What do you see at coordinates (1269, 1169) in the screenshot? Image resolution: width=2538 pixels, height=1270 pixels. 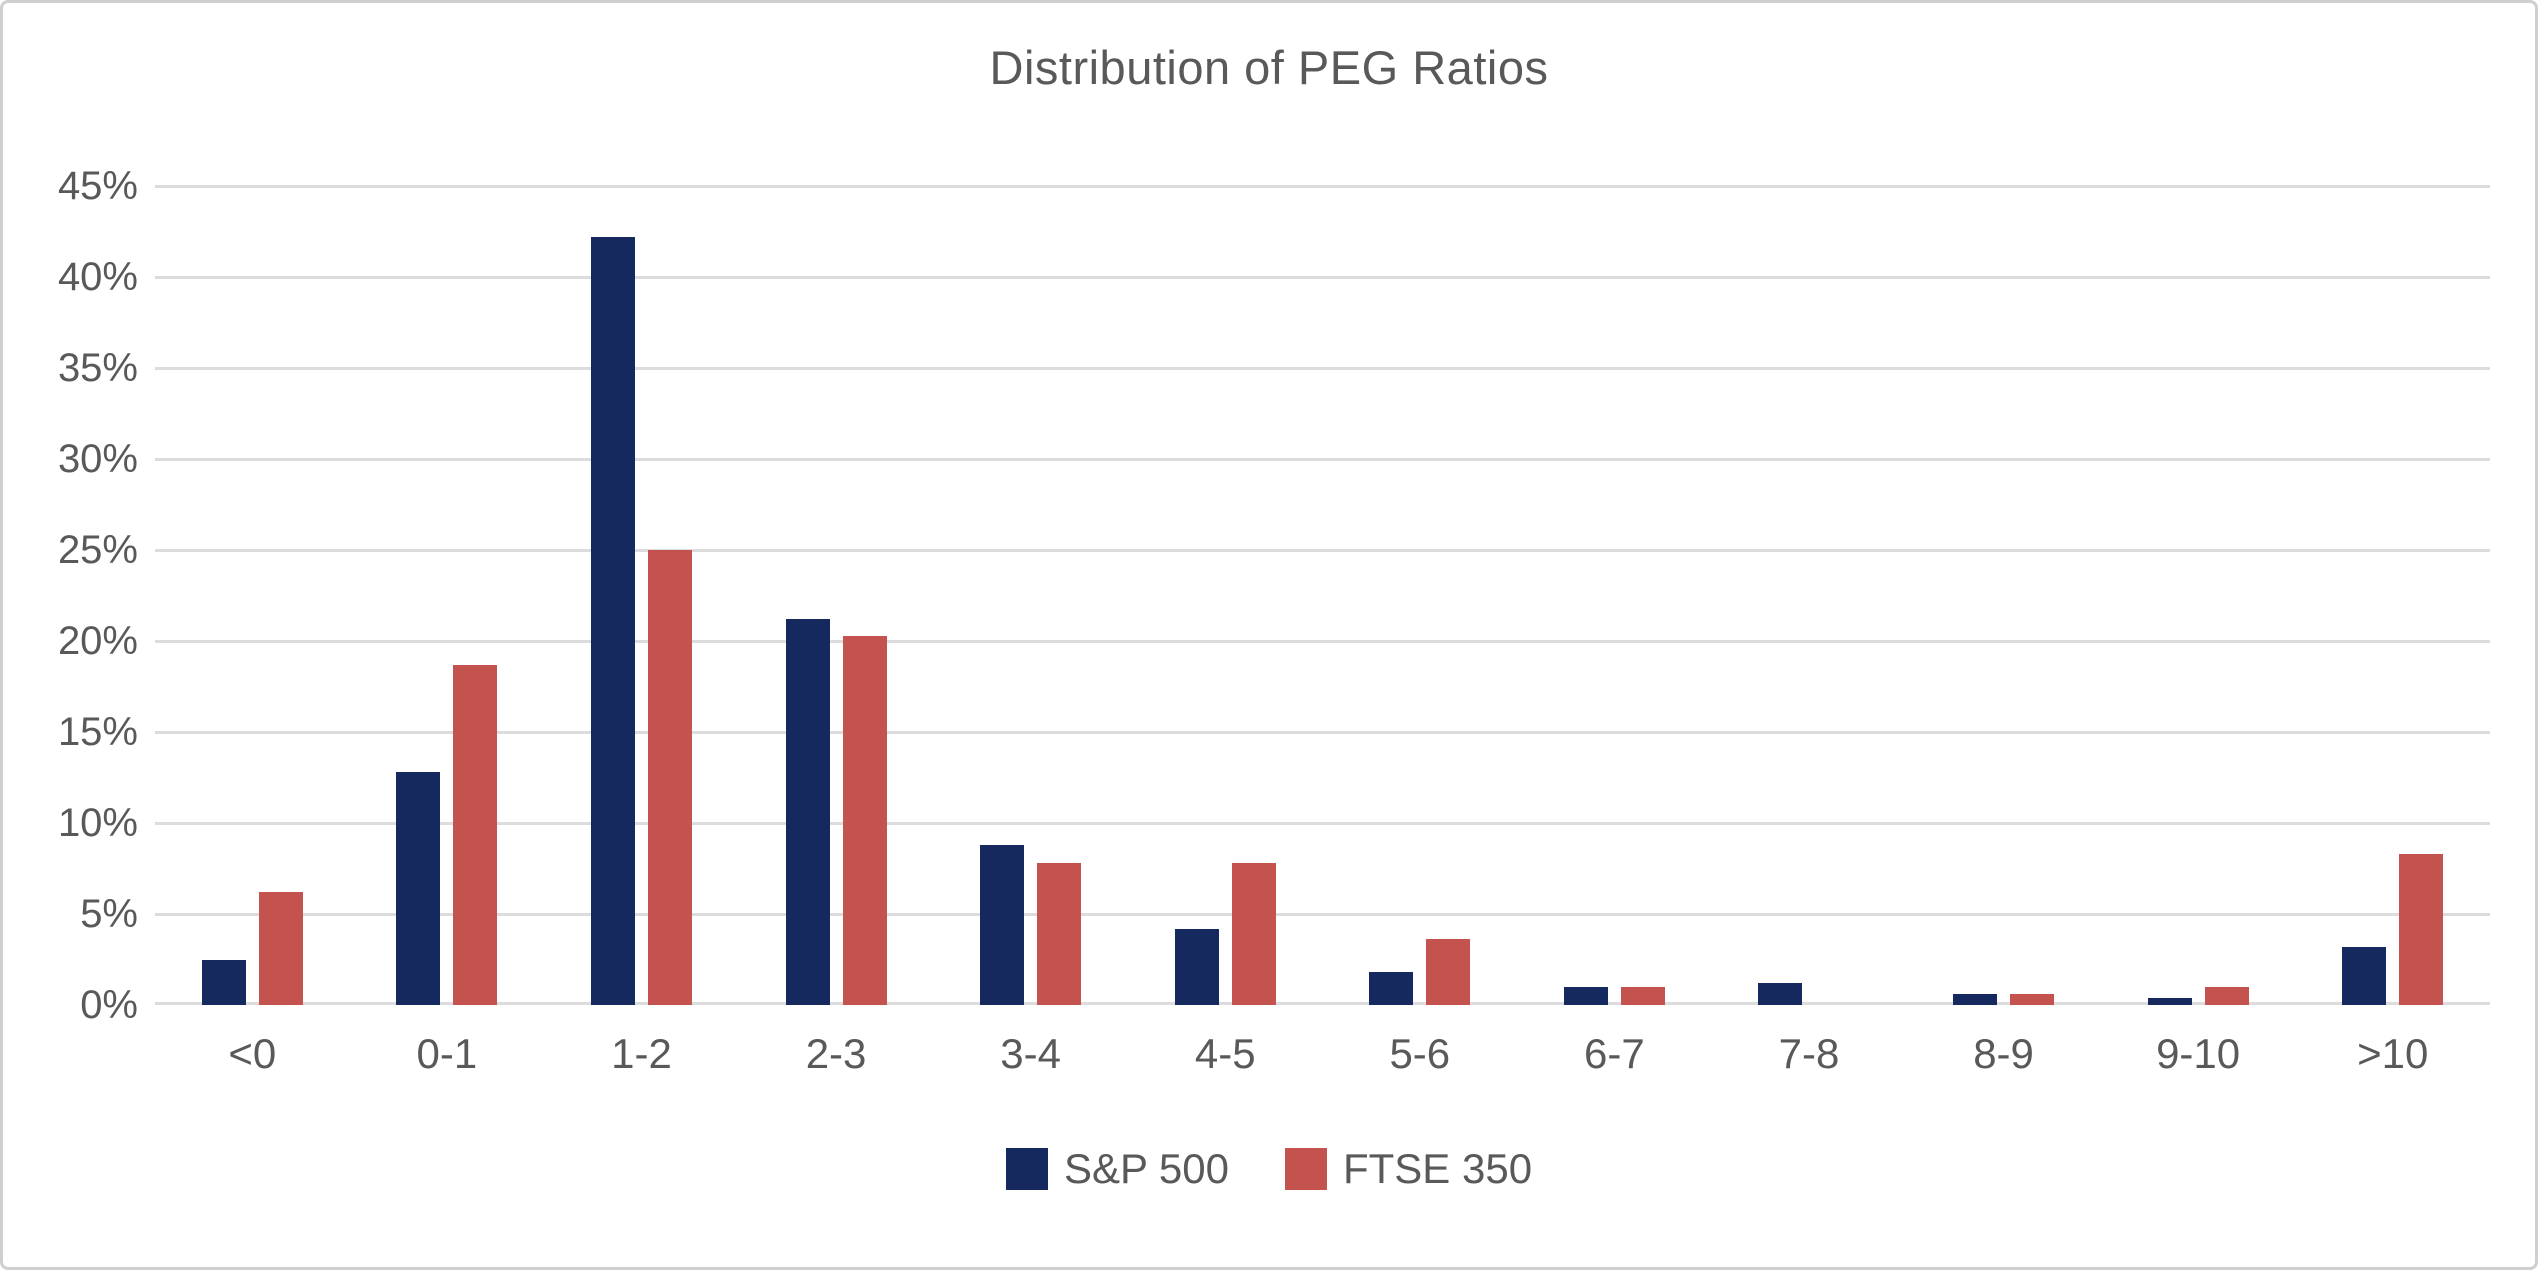 I see `legend: S&P 500 FTSE 350` at bounding box center [1269, 1169].